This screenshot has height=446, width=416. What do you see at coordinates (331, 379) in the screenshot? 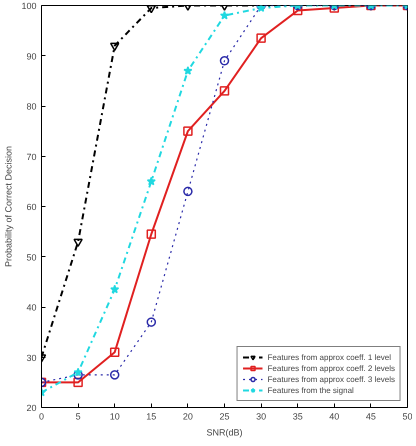
I see `legend-label: Features from approx coeff. 3 levels` at bounding box center [331, 379].